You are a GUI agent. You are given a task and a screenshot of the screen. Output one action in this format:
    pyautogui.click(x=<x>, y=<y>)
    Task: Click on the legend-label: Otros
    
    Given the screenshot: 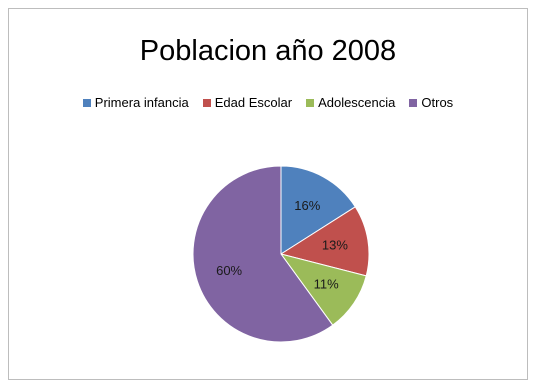 What is the action you would take?
    pyautogui.click(x=437, y=102)
    